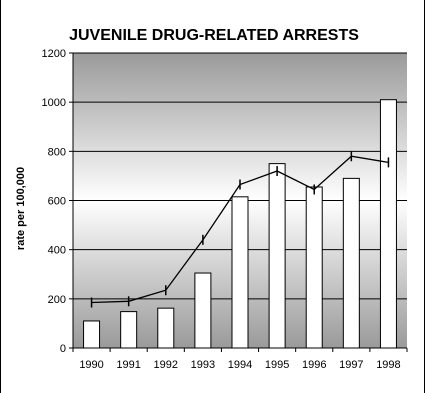 This screenshot has width=425, height=393. What do you see at coordinates (91, 365) in the screenshot?
I see `x-tick-label: 1990` at bounding box center [91, 365].